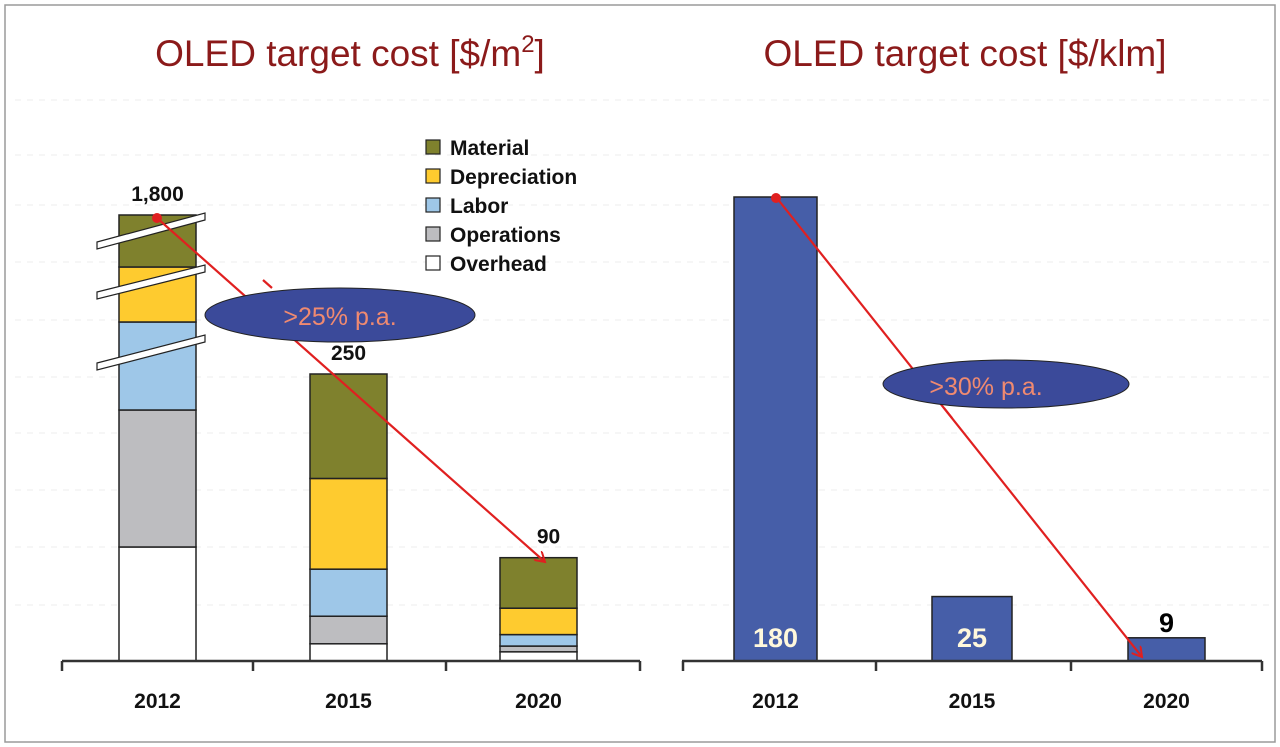  I want to click on legend-label-overhead: Overhead, so click(498, 264).